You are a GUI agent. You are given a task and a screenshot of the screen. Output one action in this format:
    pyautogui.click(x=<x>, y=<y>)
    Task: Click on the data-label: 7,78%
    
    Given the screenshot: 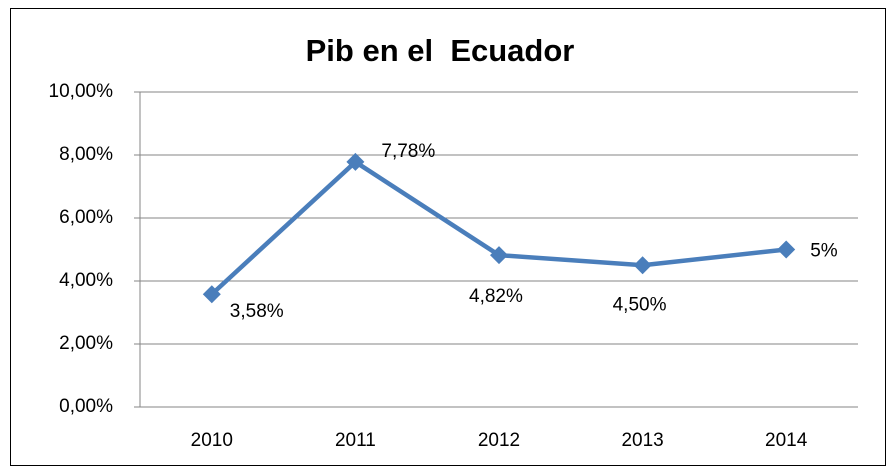 What is the action you would take?
    pyautogui.click(x=408, y=151)
    